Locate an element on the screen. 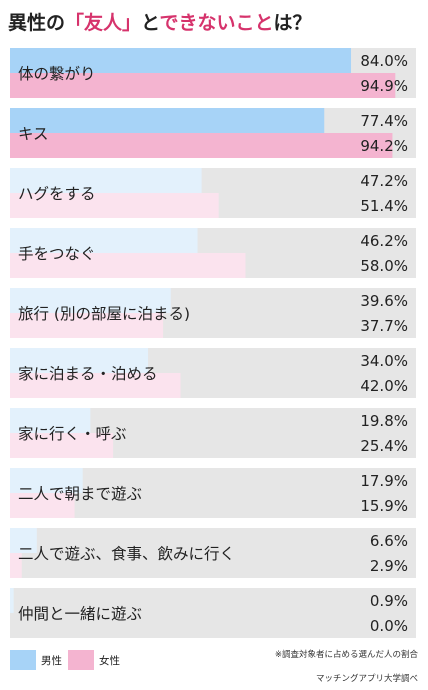 This screenshot has height=690, width=428. data-label: 39.6% is located at coordinates (384, 301).